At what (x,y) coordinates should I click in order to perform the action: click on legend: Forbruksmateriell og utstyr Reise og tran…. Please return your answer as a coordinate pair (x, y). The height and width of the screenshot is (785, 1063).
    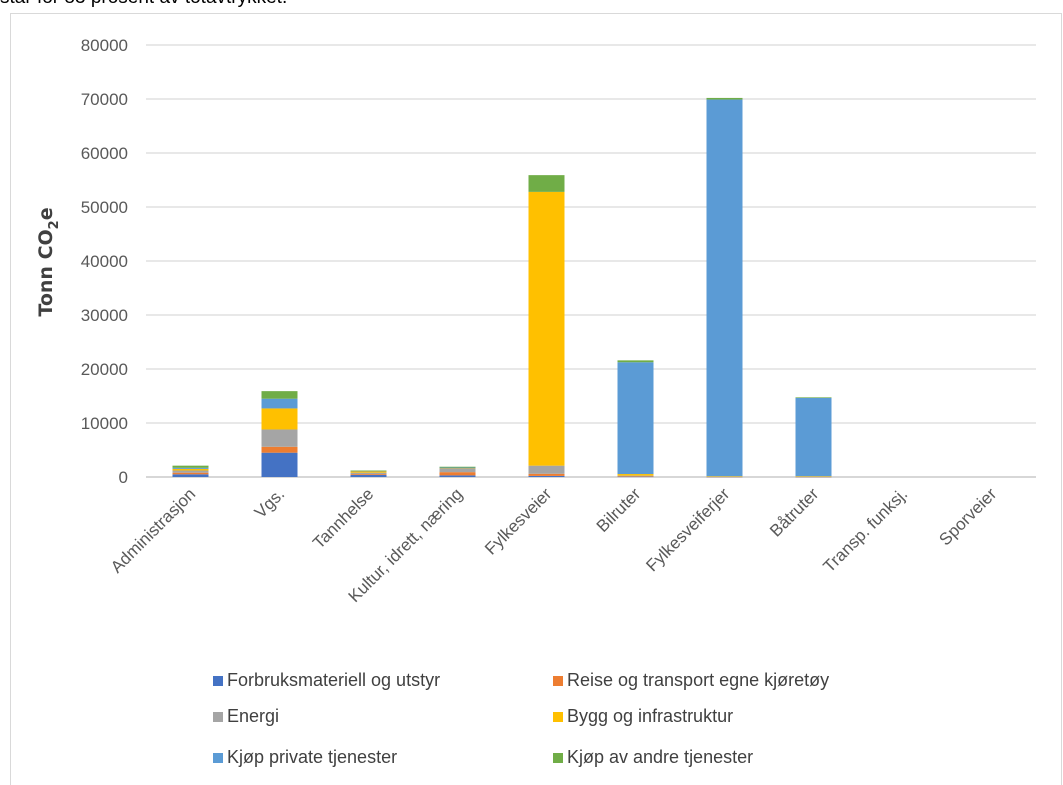
    Looking at the image, I should click on (521, 718).